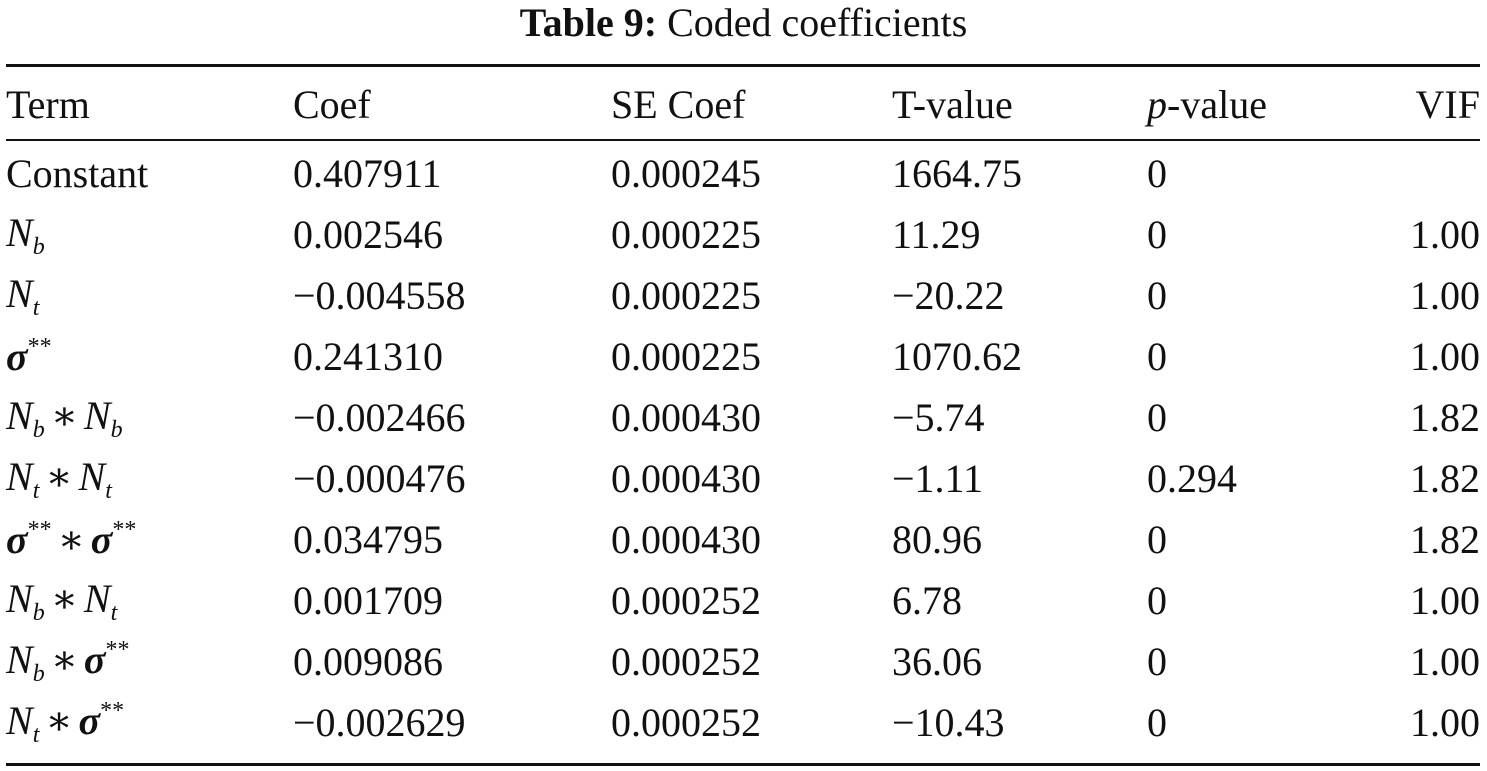  I want to click on term-cell: σ** ∗ σ**, so click(149, 539).